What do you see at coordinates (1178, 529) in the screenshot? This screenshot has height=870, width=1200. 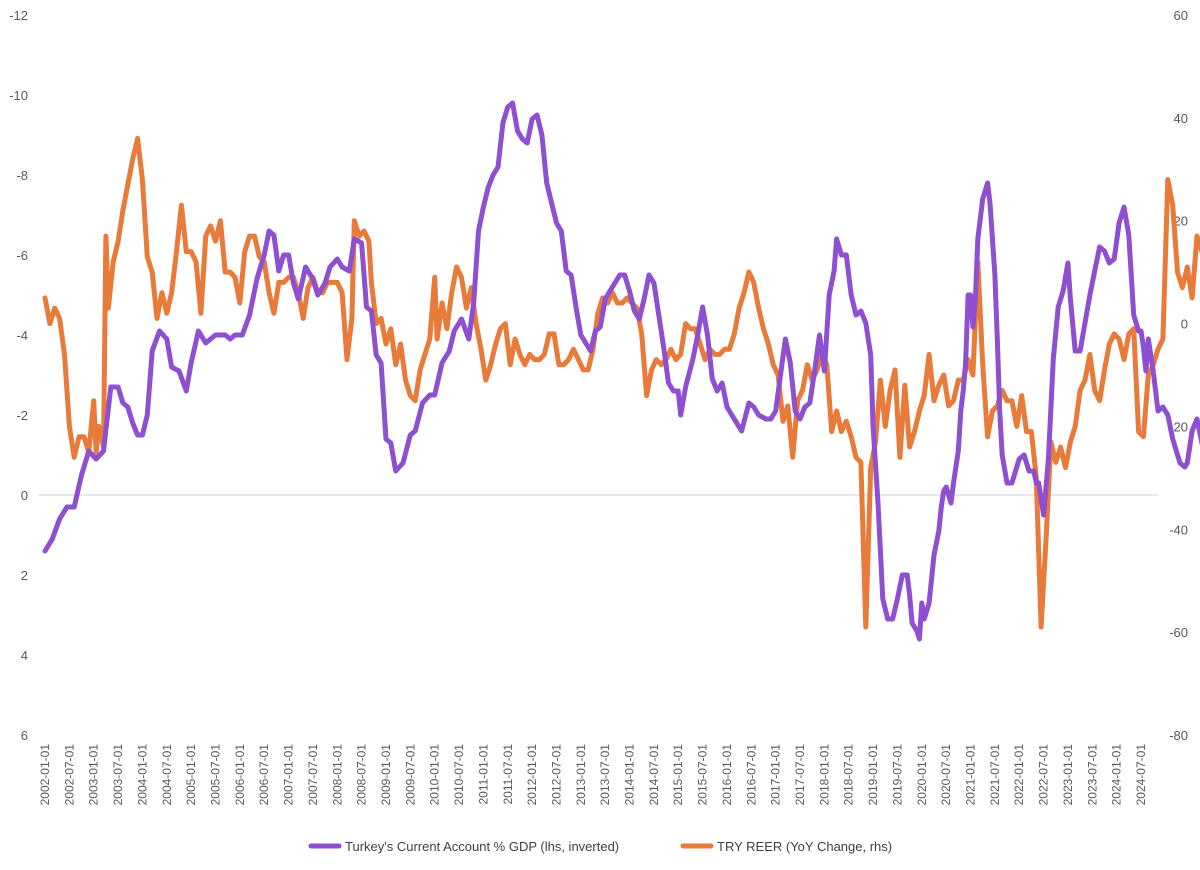 I see `right-tick-label: -40` at bounding box center [1178, 529].